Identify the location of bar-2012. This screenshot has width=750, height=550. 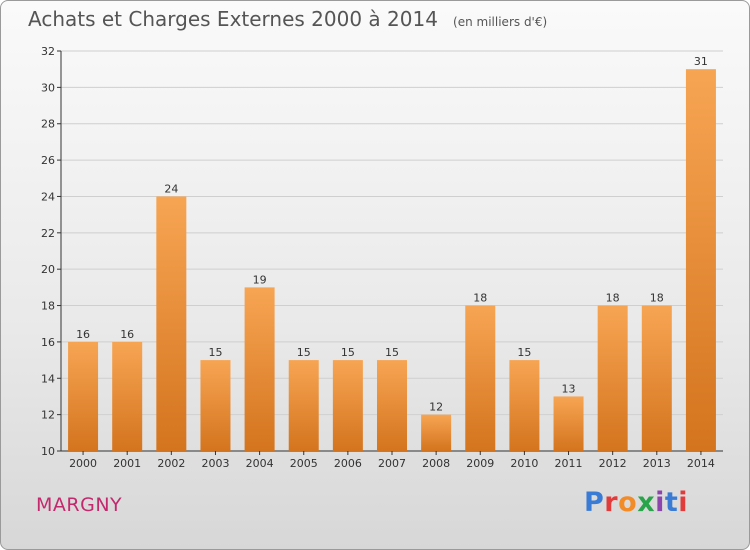
(612, 378).